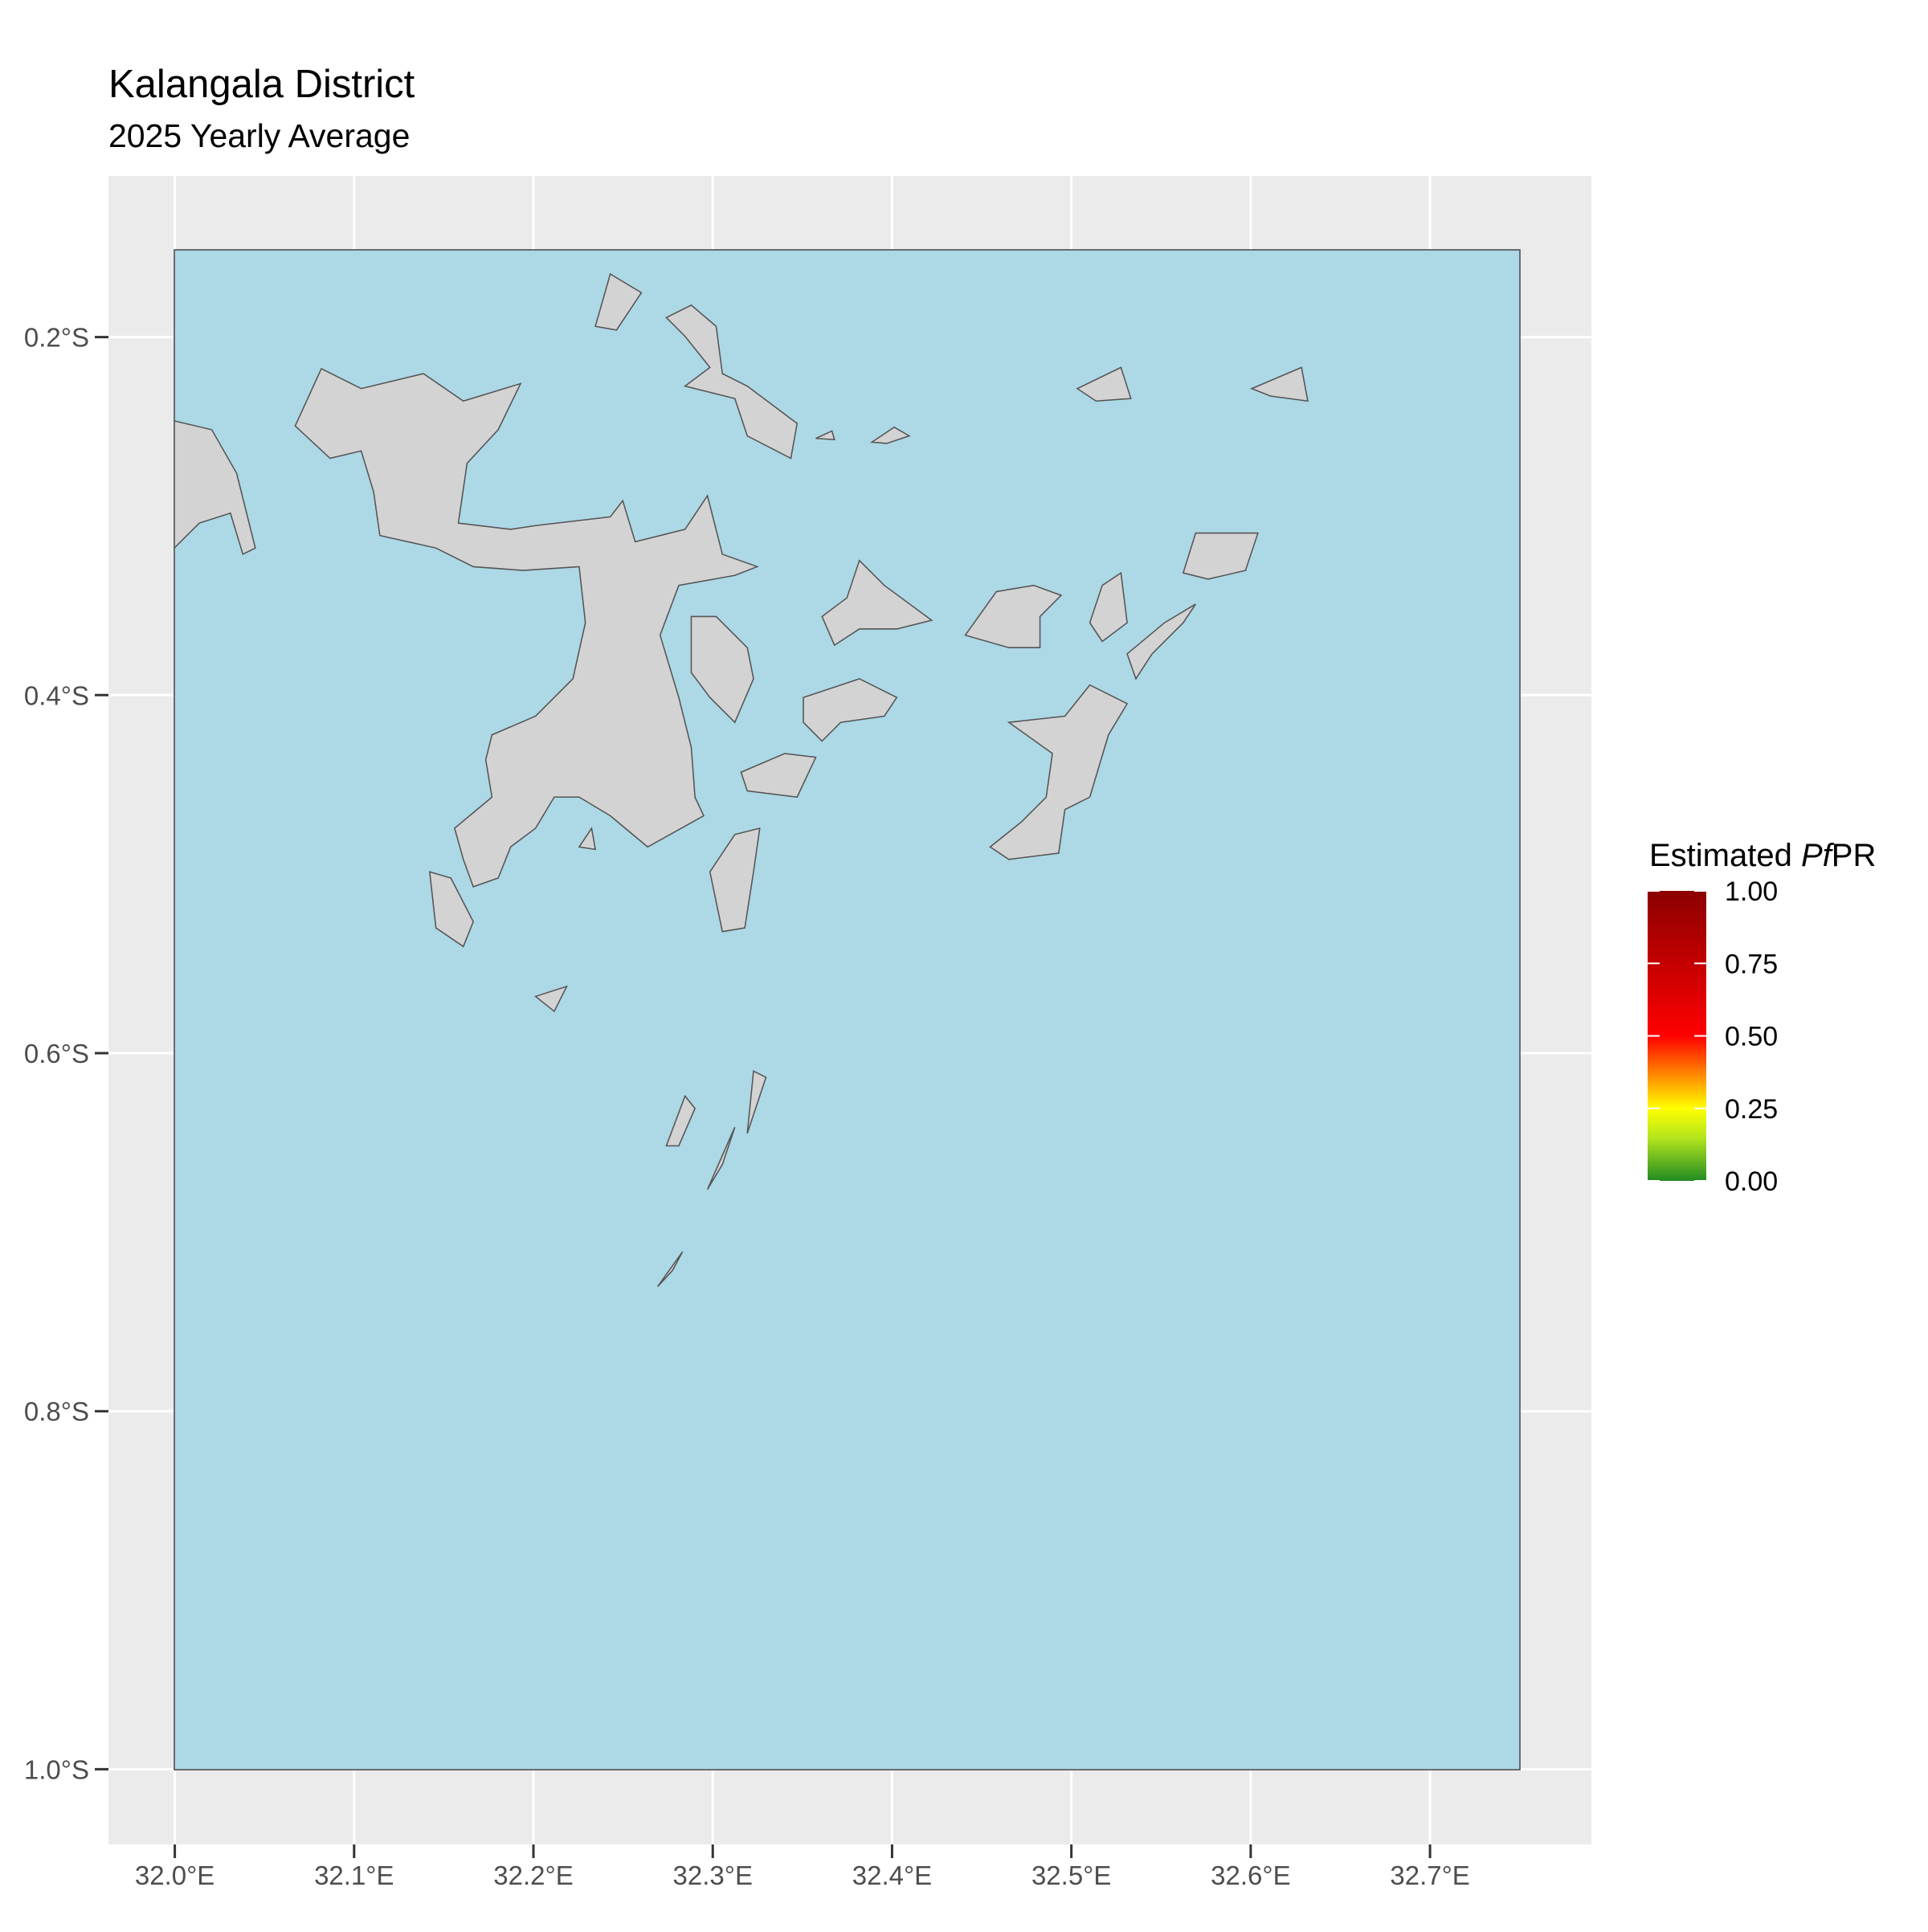 The image size is (1928, 1932). I want to click on y-tick-label: 1.0°S, so click(56, 1769).